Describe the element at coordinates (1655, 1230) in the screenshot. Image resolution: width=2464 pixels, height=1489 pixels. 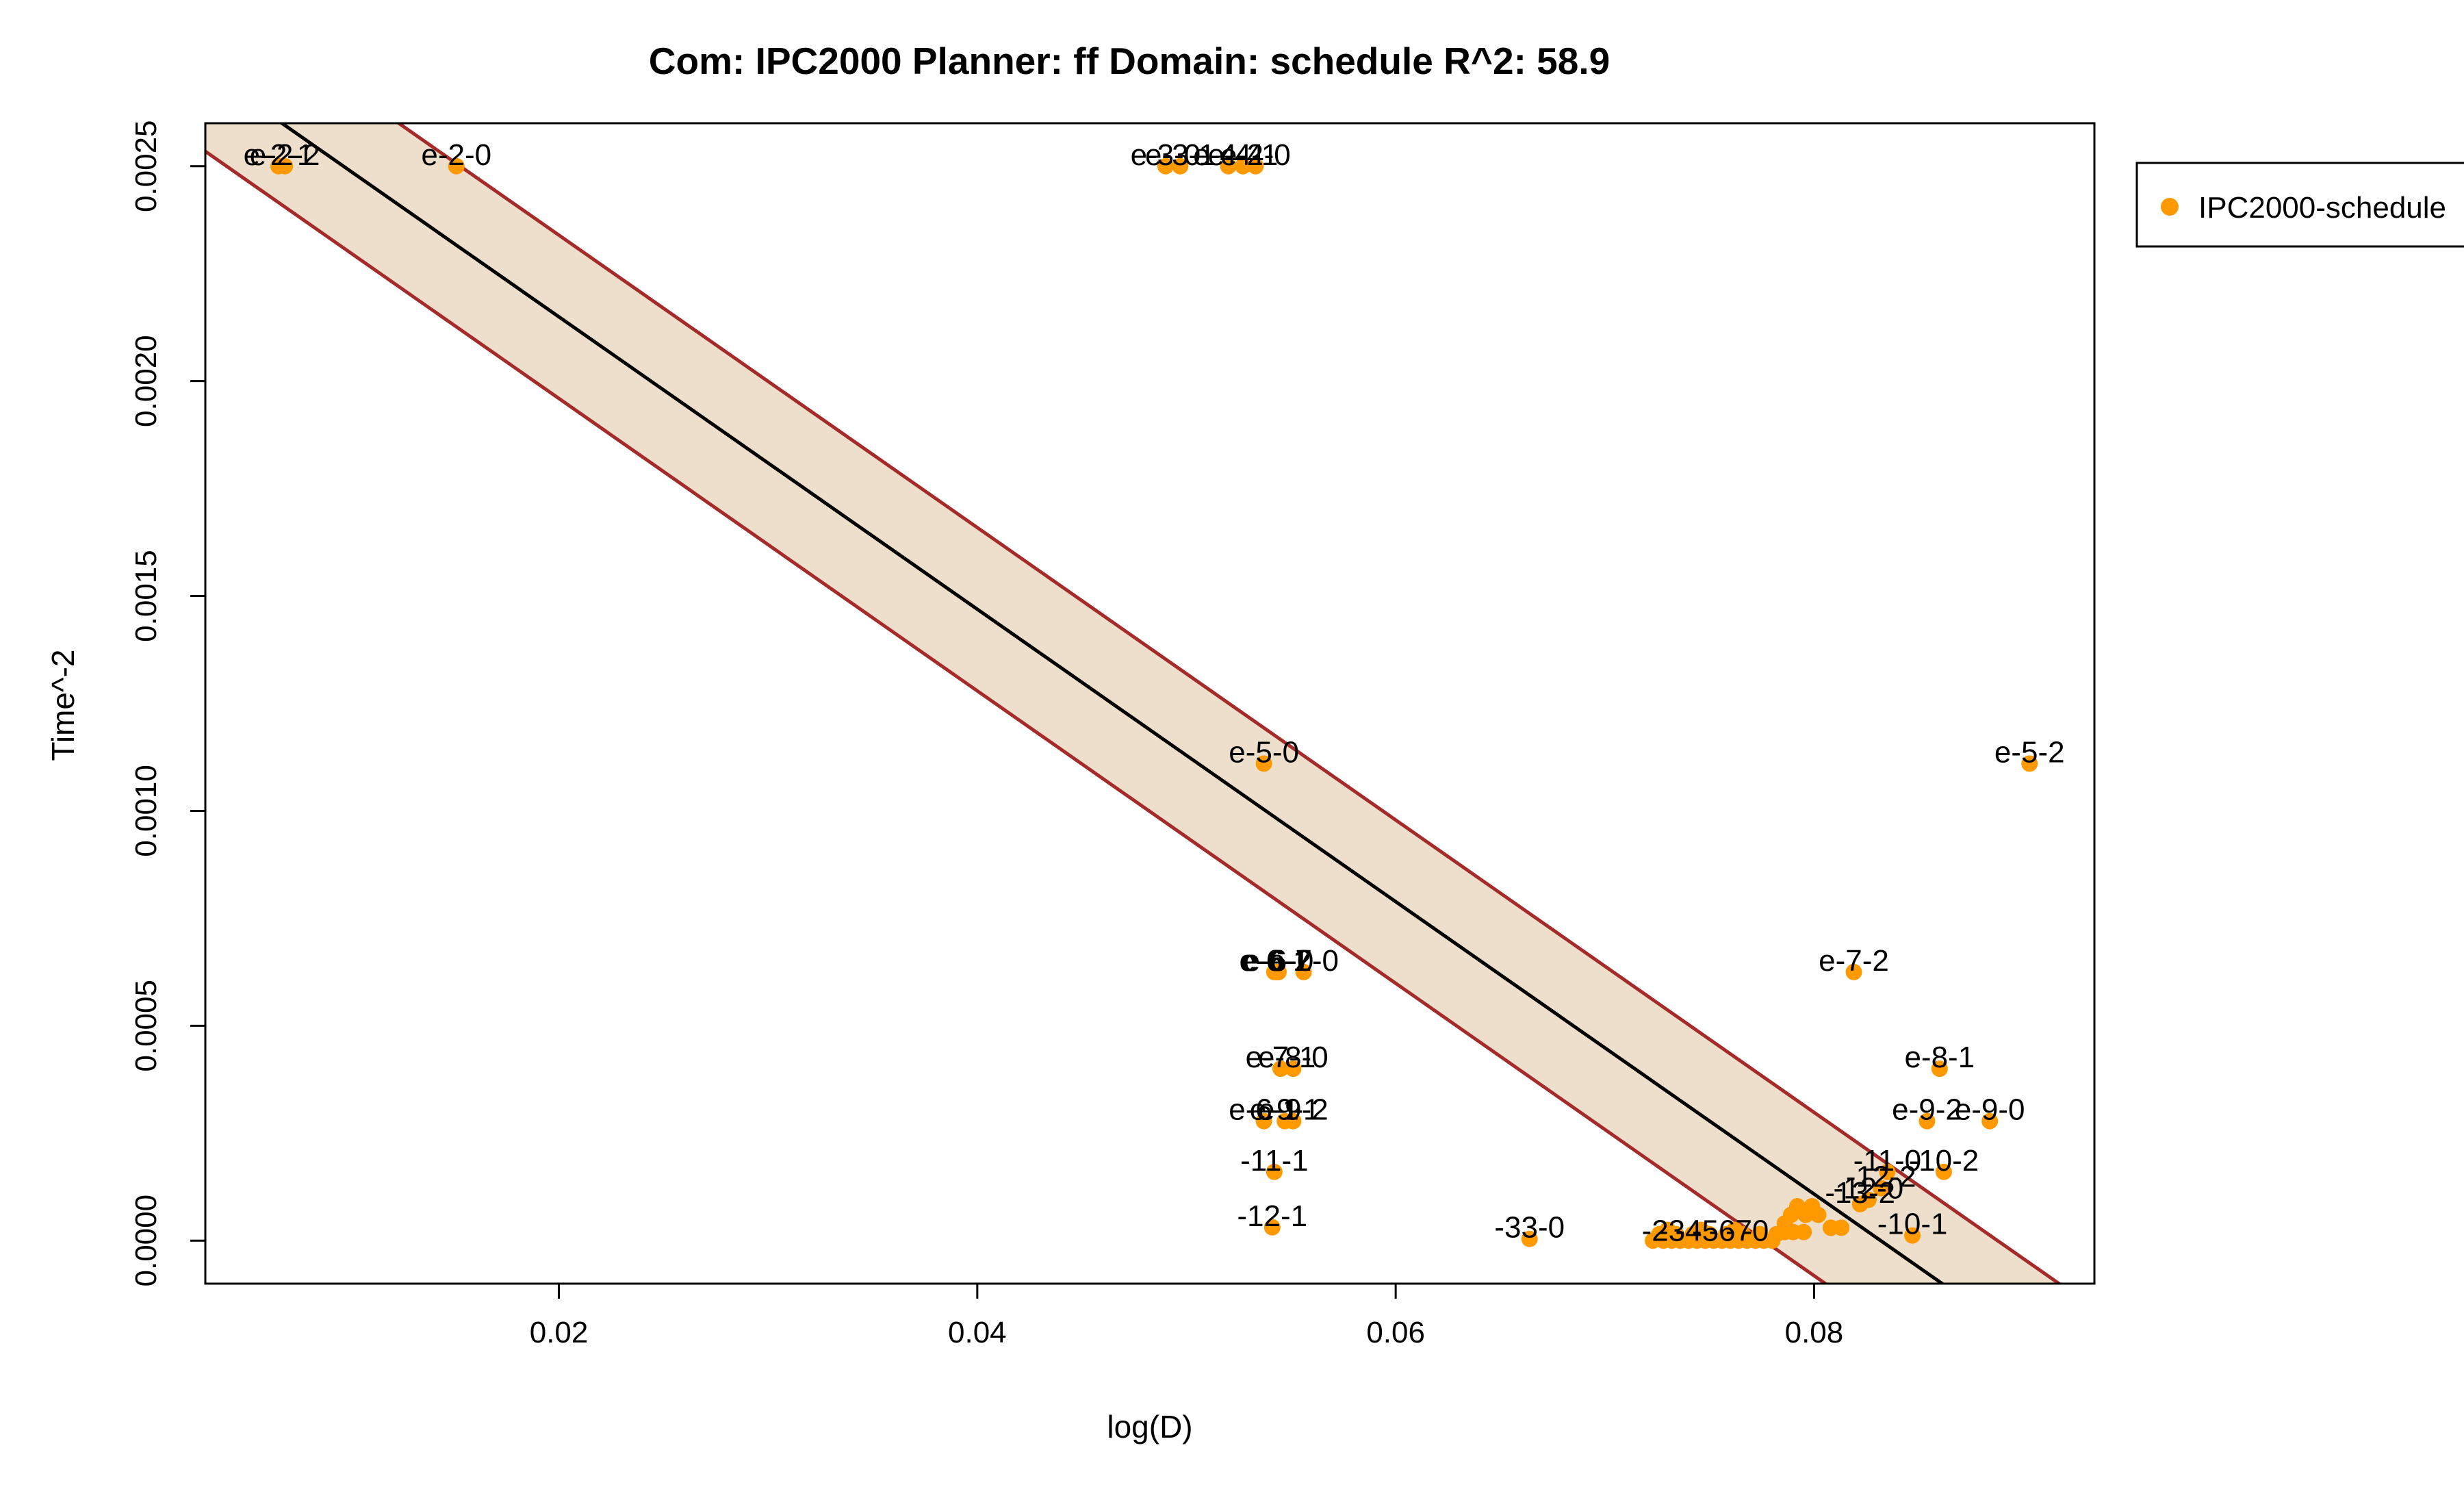
I see `cluster-label: -2` at that location.